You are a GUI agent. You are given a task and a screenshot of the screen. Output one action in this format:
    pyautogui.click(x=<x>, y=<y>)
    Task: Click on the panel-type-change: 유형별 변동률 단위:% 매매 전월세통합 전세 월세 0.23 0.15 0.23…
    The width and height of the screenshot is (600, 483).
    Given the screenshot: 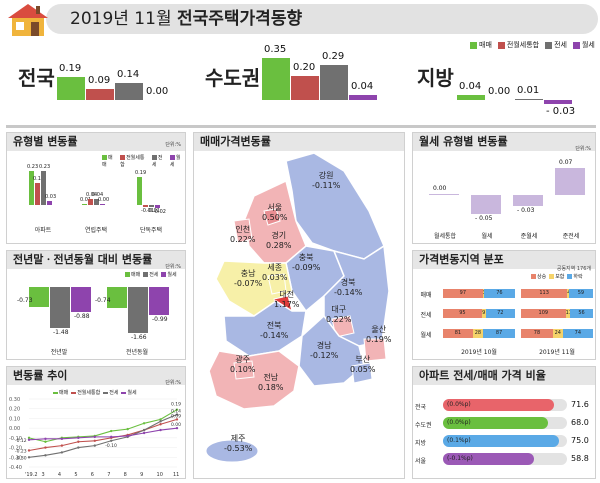 What is the action you would take?
    pyautogui.click(x=96, y=188)
    